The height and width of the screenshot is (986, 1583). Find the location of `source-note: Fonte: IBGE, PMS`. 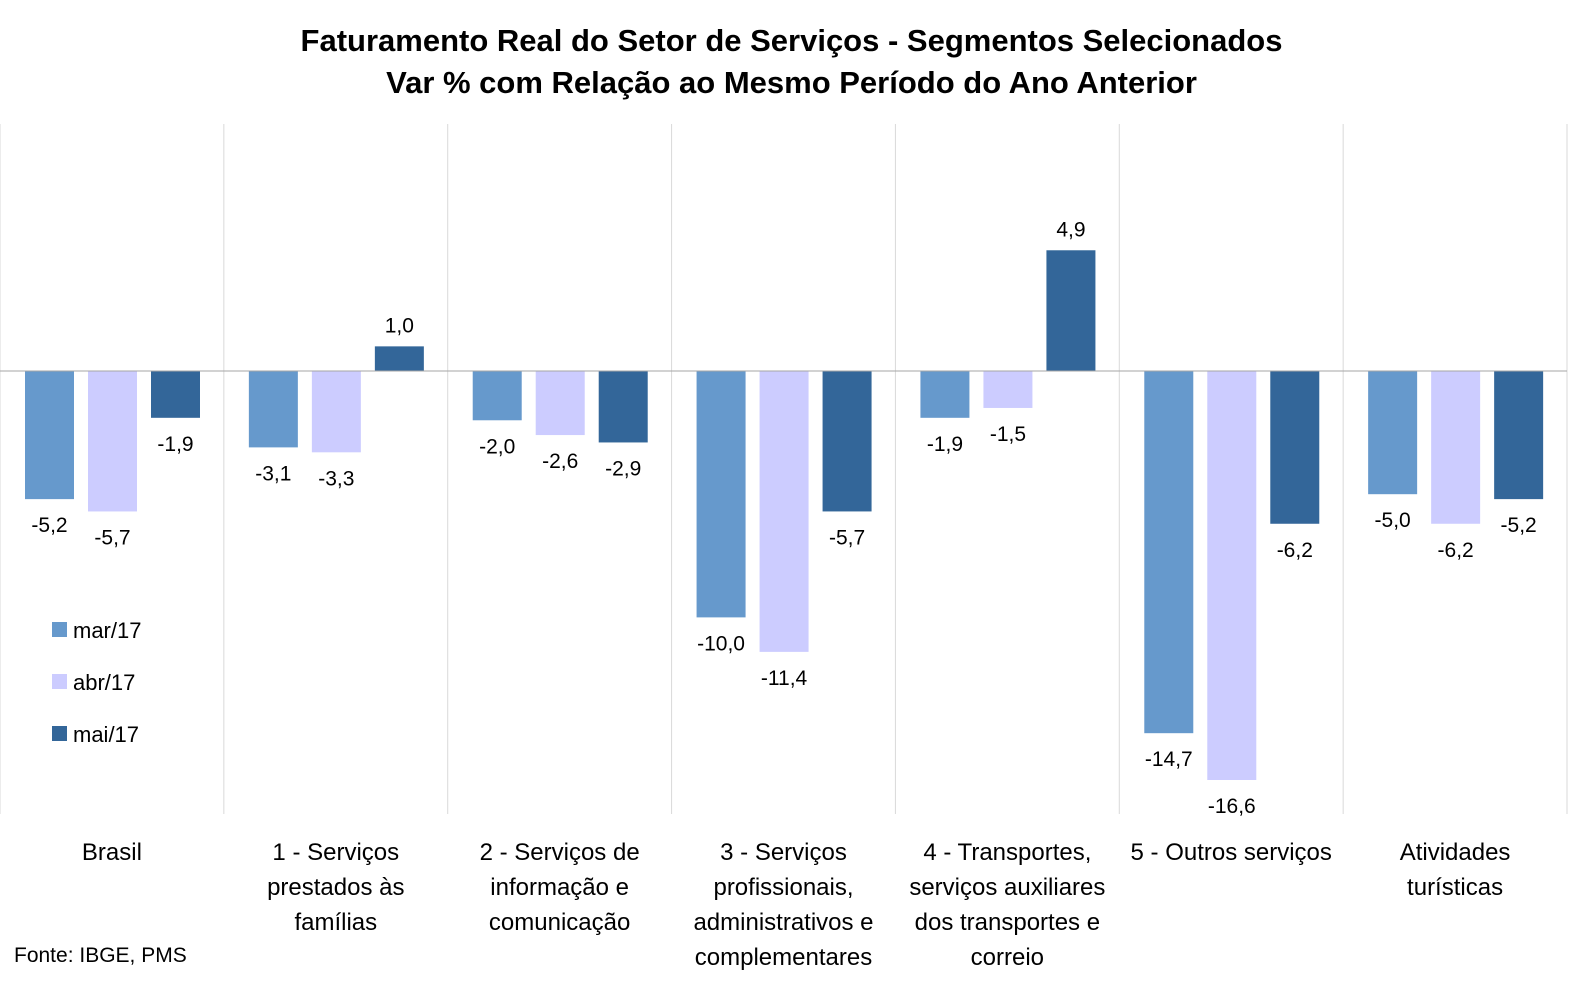

source-note: Fonte: IBGE, PMS is located at coordinates (100, 955).